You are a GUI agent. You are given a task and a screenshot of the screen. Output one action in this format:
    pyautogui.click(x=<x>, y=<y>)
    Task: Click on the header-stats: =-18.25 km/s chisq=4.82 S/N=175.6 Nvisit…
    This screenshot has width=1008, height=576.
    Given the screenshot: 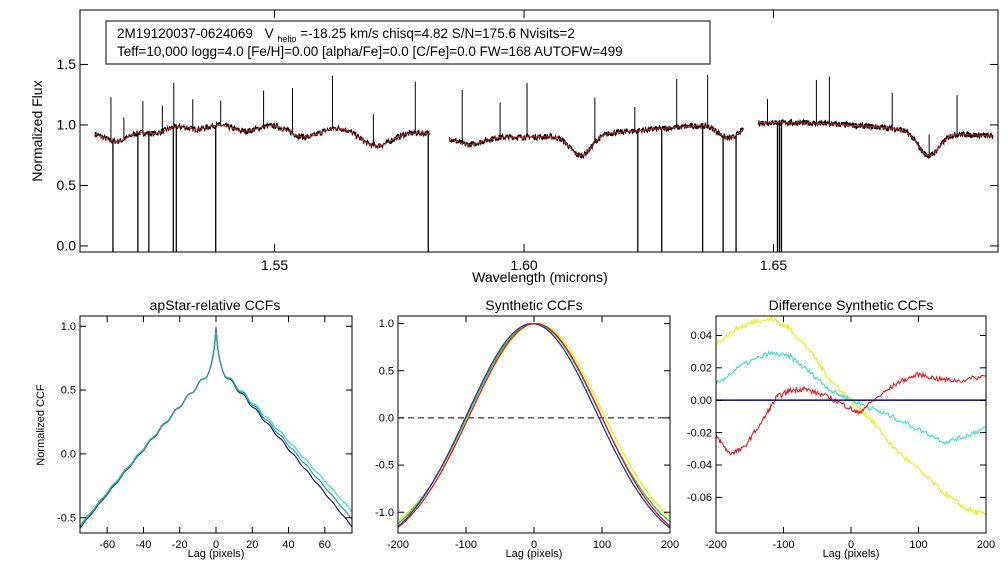 What is the action you would take?
    pyautogui.click(x=437, y=33)
    